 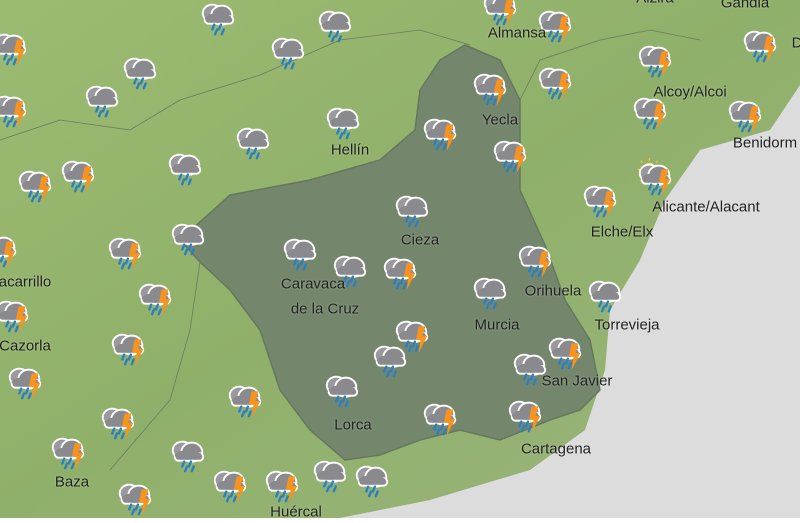 What do you see at coordinates (690, 92) in the screenshot?
I see `place-label: Alcoy/Alcoi` at bounding box center [690, 92].